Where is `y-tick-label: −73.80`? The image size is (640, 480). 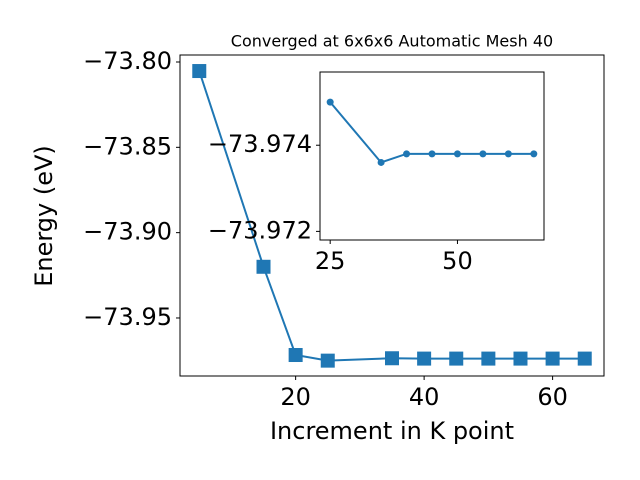 y-tick-label: −73.80 is located at coordinates (127, 61).